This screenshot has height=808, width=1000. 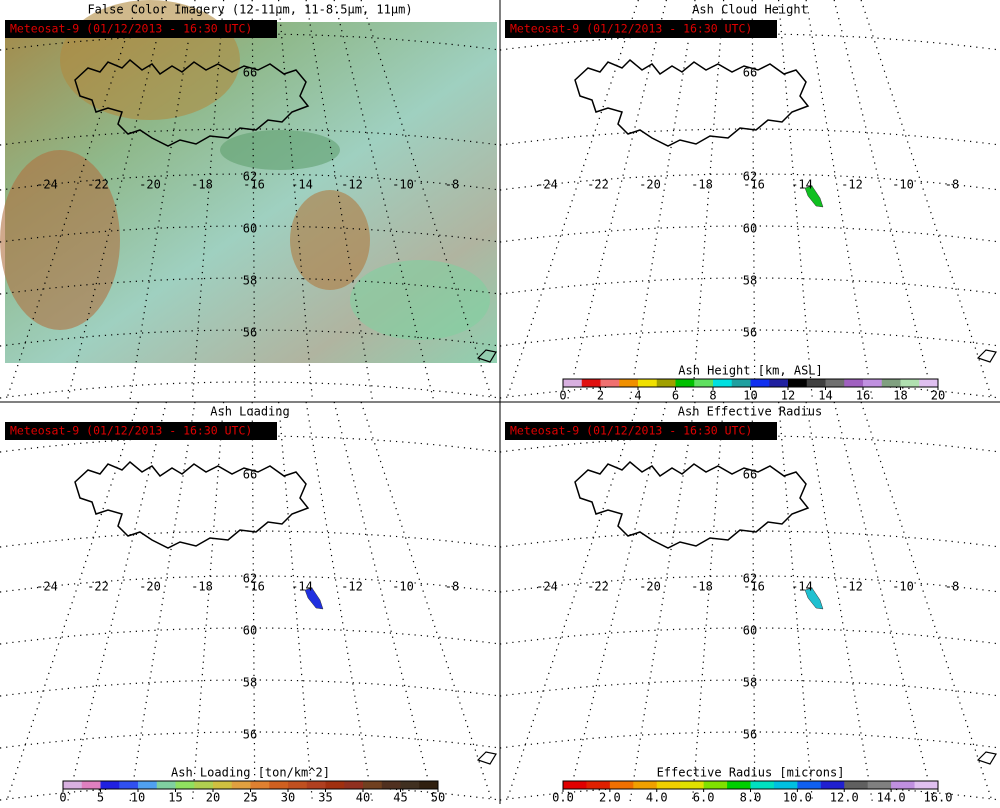 I want to click on lat-label: 58, so click(x=750, y=281).